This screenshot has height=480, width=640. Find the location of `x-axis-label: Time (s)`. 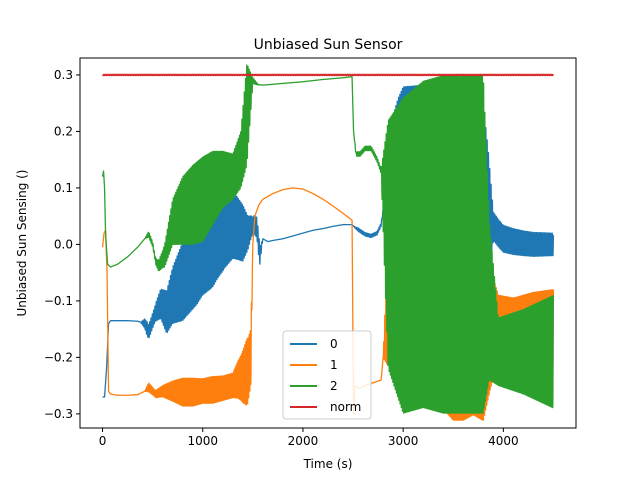

x-axis-label: Time (s) is located at coordinates (328, 464).